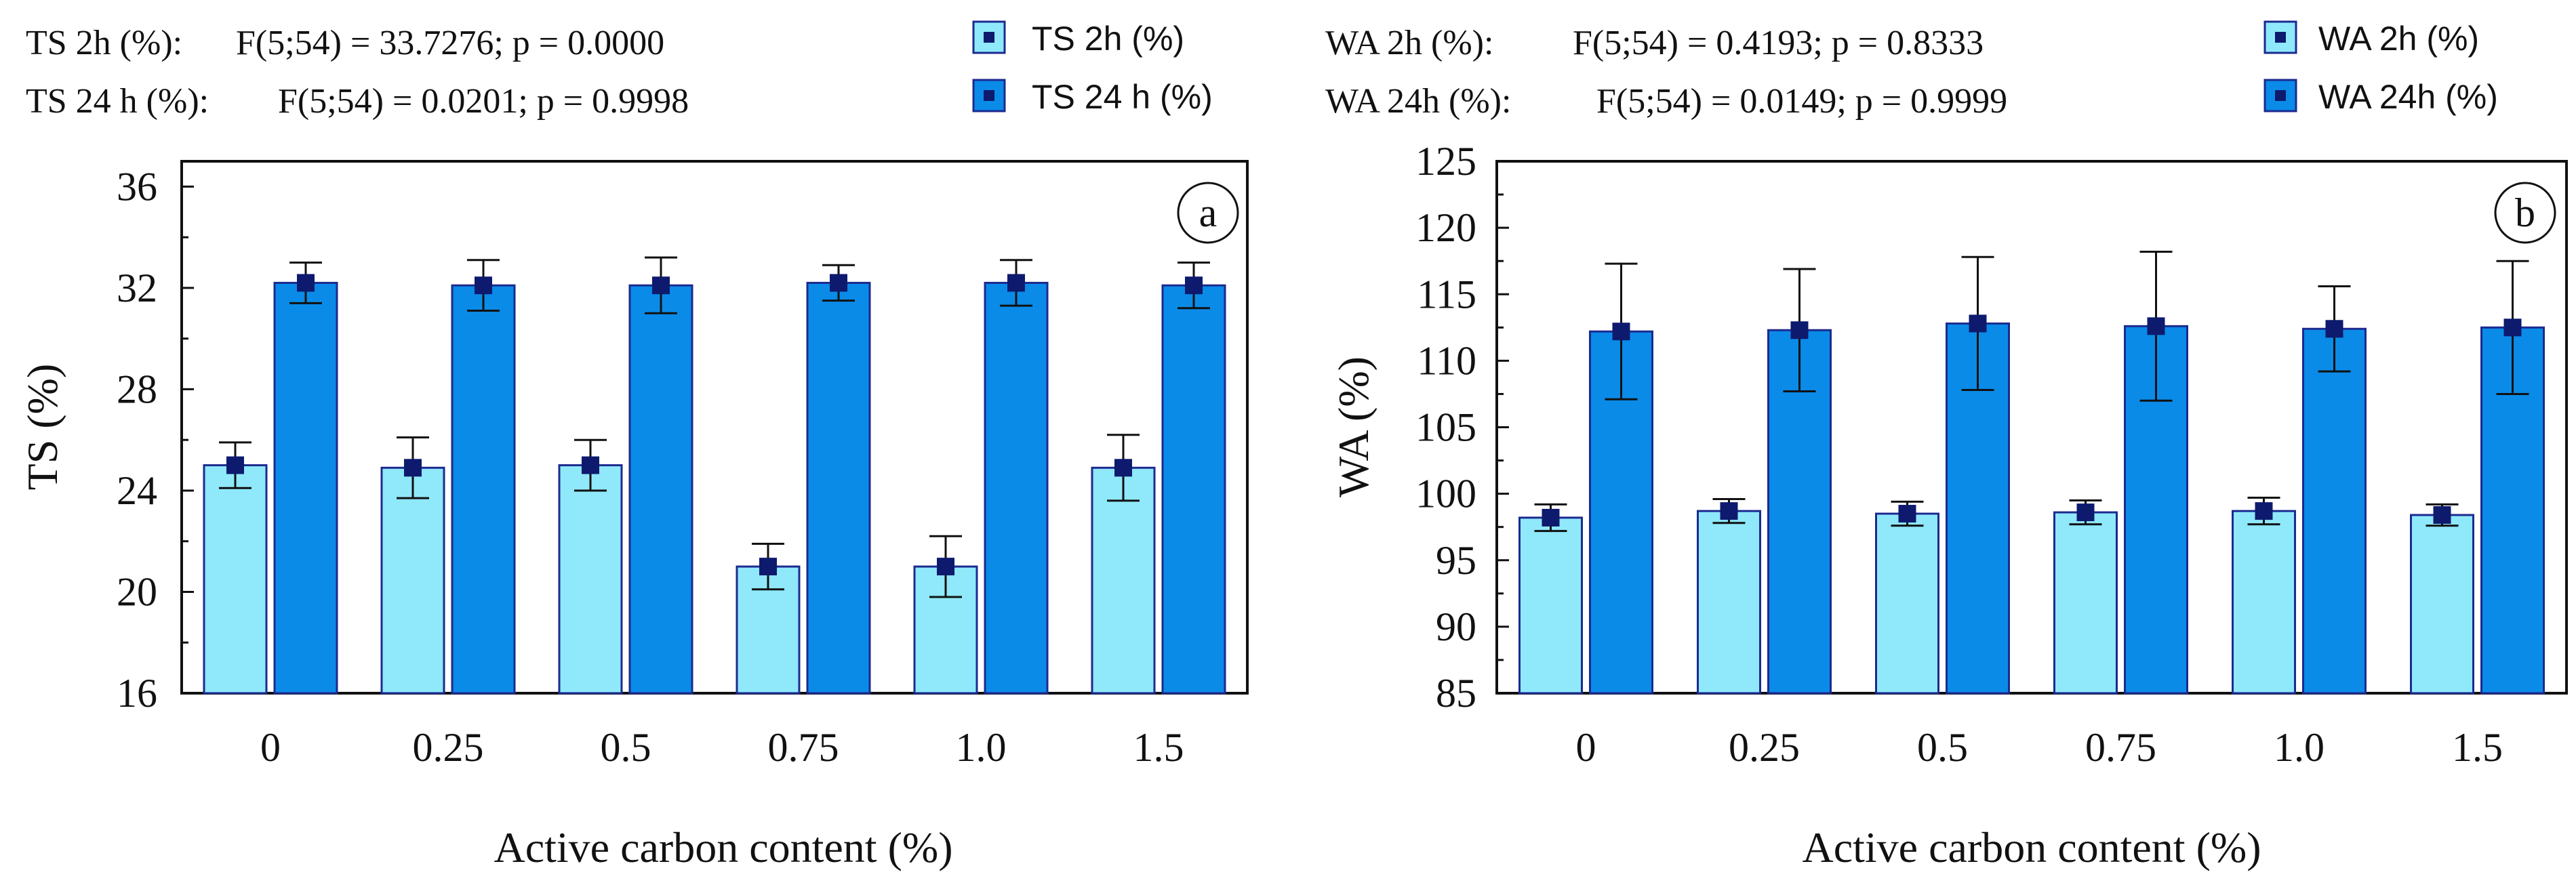  What do you see at coordinates (137, 186) in the screenshot?
I see `y-tick-label: 36` at bounding box center [137, 186].